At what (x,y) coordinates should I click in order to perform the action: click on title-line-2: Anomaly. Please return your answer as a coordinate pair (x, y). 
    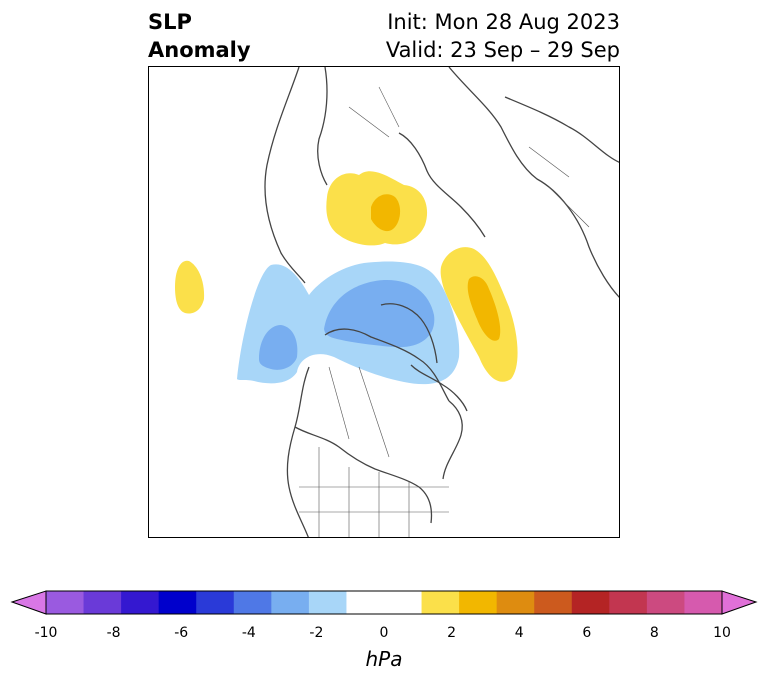
    Looking at the image, I should click on (199, 50).